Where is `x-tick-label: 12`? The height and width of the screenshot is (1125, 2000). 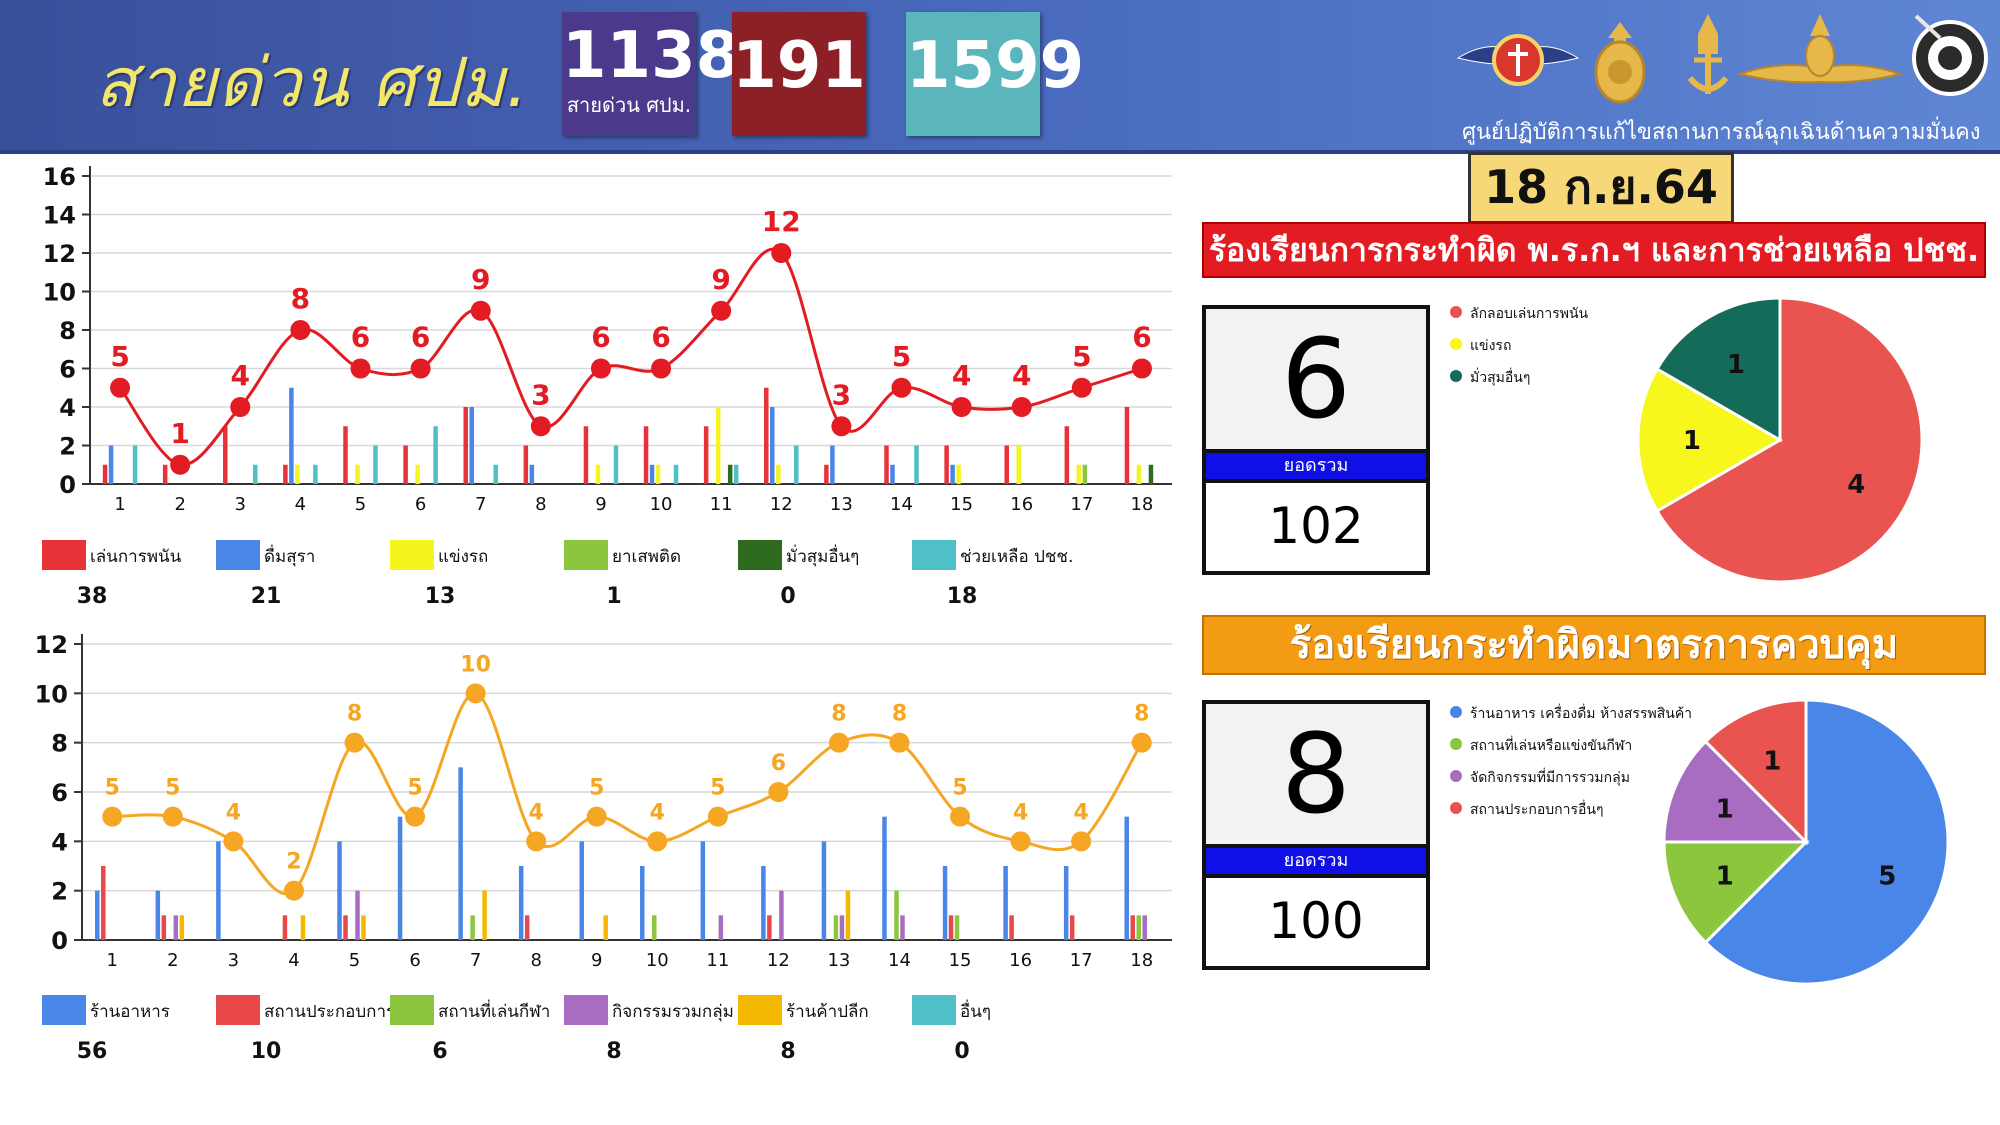 x-tick-label: 12 is located at coordinates (778, 960).